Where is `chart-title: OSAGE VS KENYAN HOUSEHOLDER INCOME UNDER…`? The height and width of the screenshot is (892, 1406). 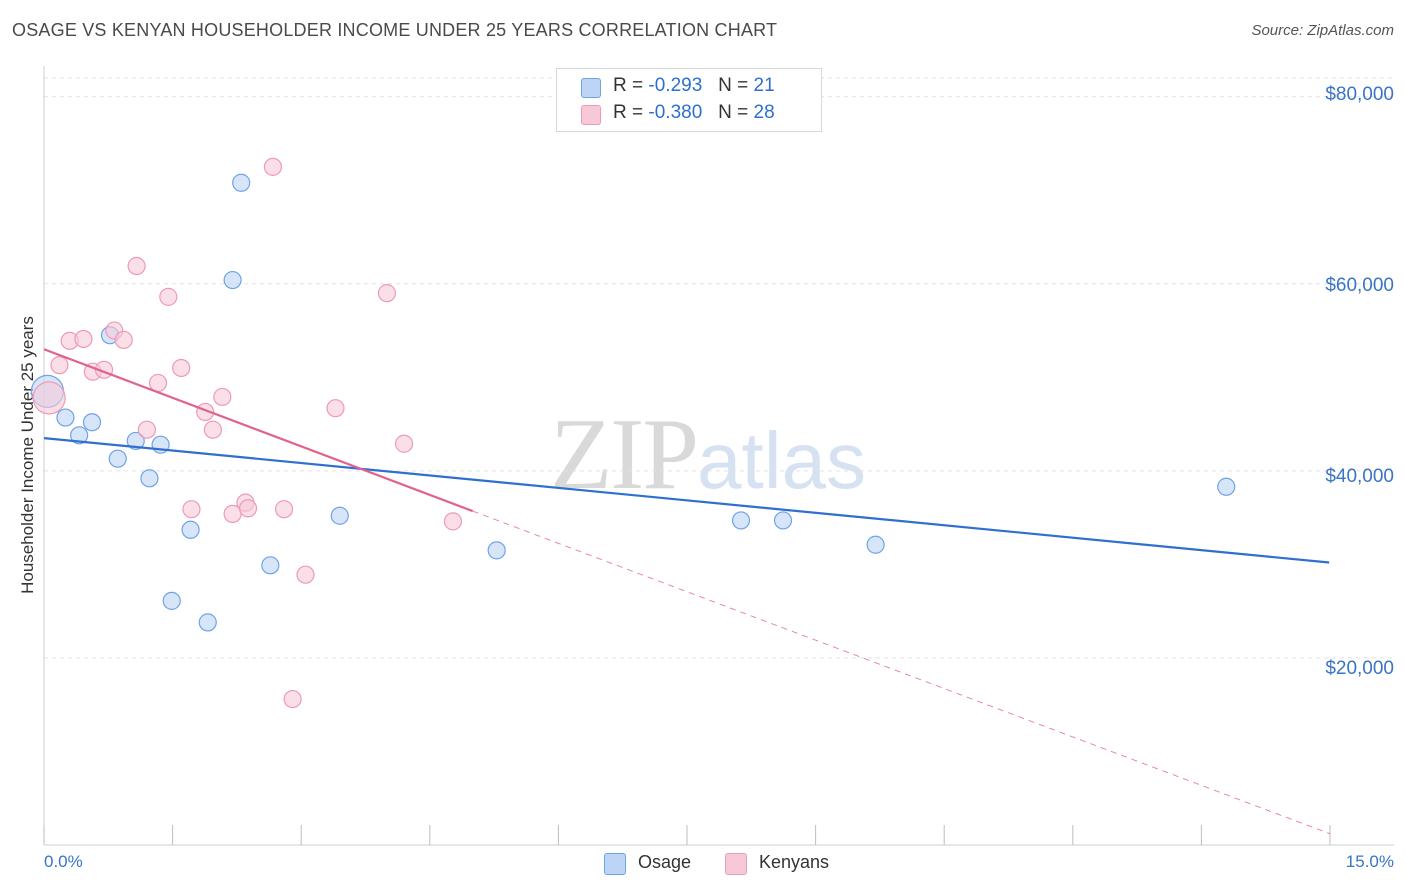
chart-title: OSAGE VS KENYAN HOUSEHOLDER INCOME UNDER… is located at coordinates (395, 30).